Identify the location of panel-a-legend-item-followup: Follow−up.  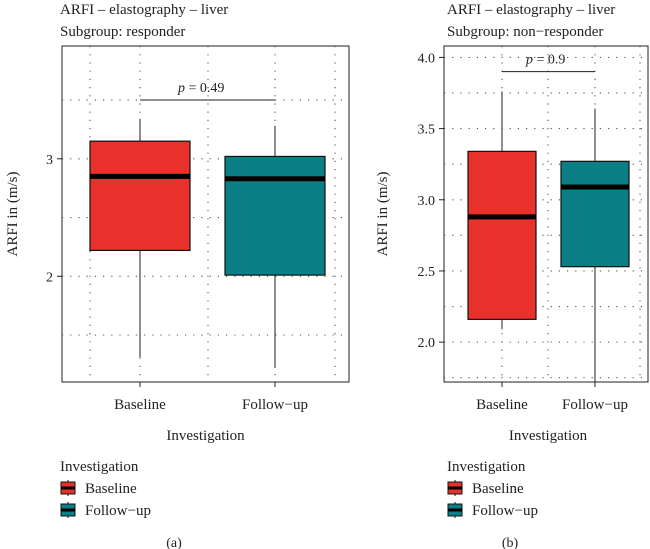
(105, 510).